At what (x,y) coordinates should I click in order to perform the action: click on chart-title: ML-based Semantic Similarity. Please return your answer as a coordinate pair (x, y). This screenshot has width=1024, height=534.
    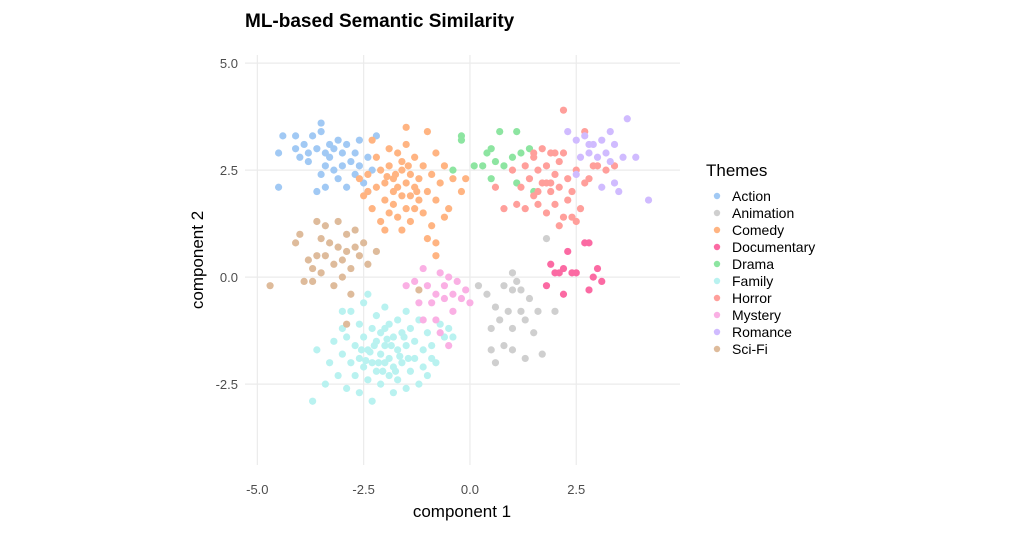
    Looking at the image, I should click on (380, 21).